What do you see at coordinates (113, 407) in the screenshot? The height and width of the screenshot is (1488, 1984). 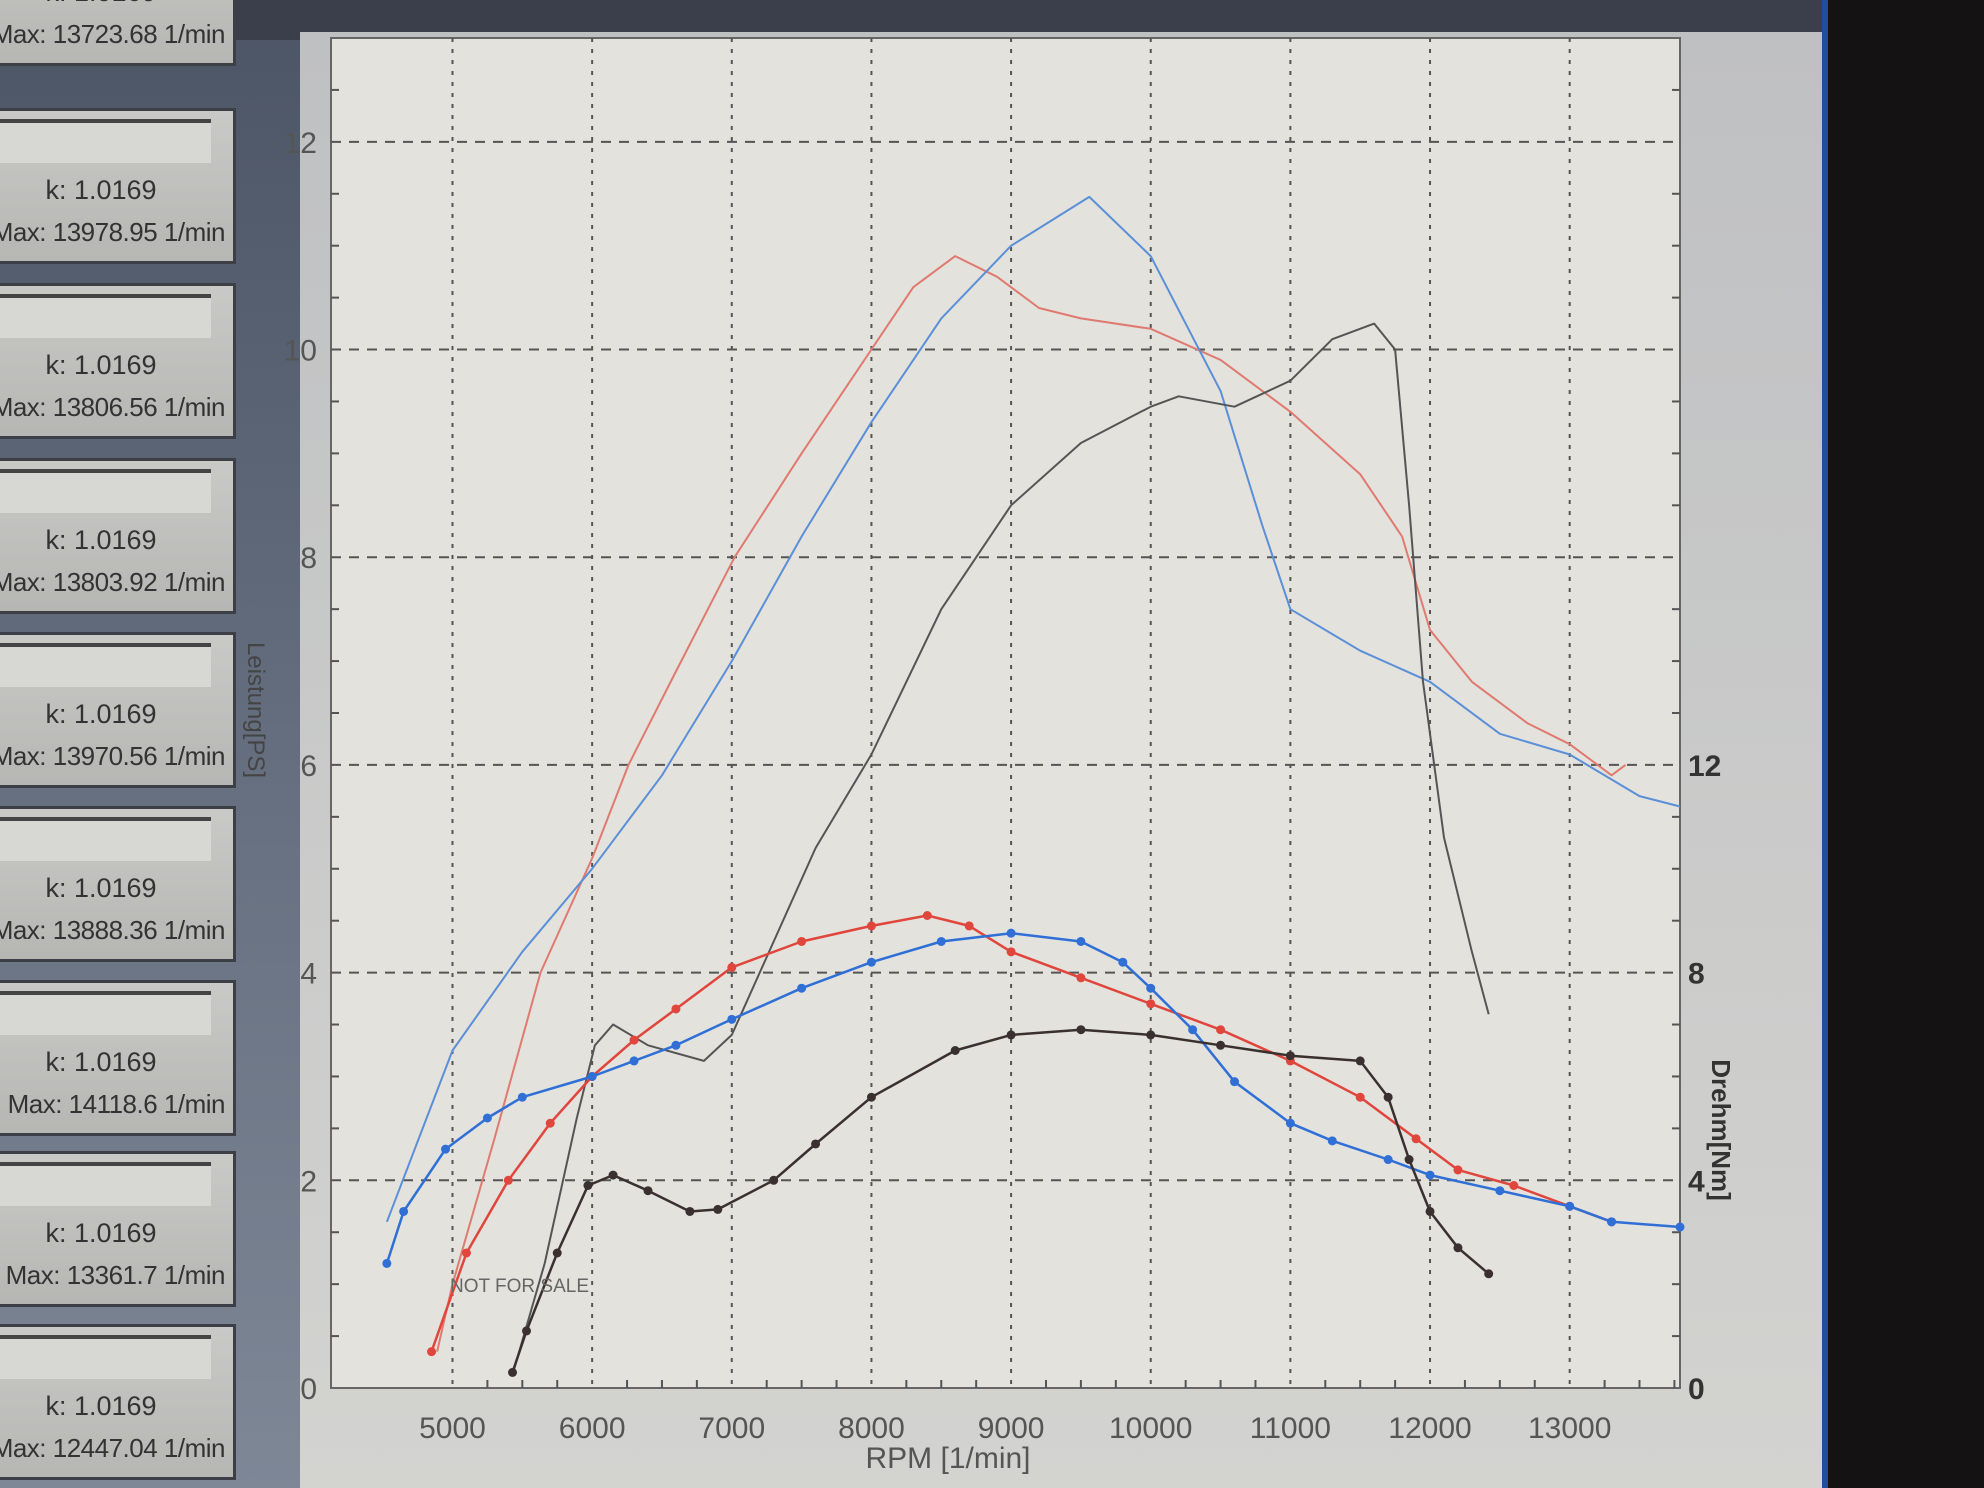 I see `run-max-rpm: Max: 13806.56 1/min` at bounding box center [113, 407].